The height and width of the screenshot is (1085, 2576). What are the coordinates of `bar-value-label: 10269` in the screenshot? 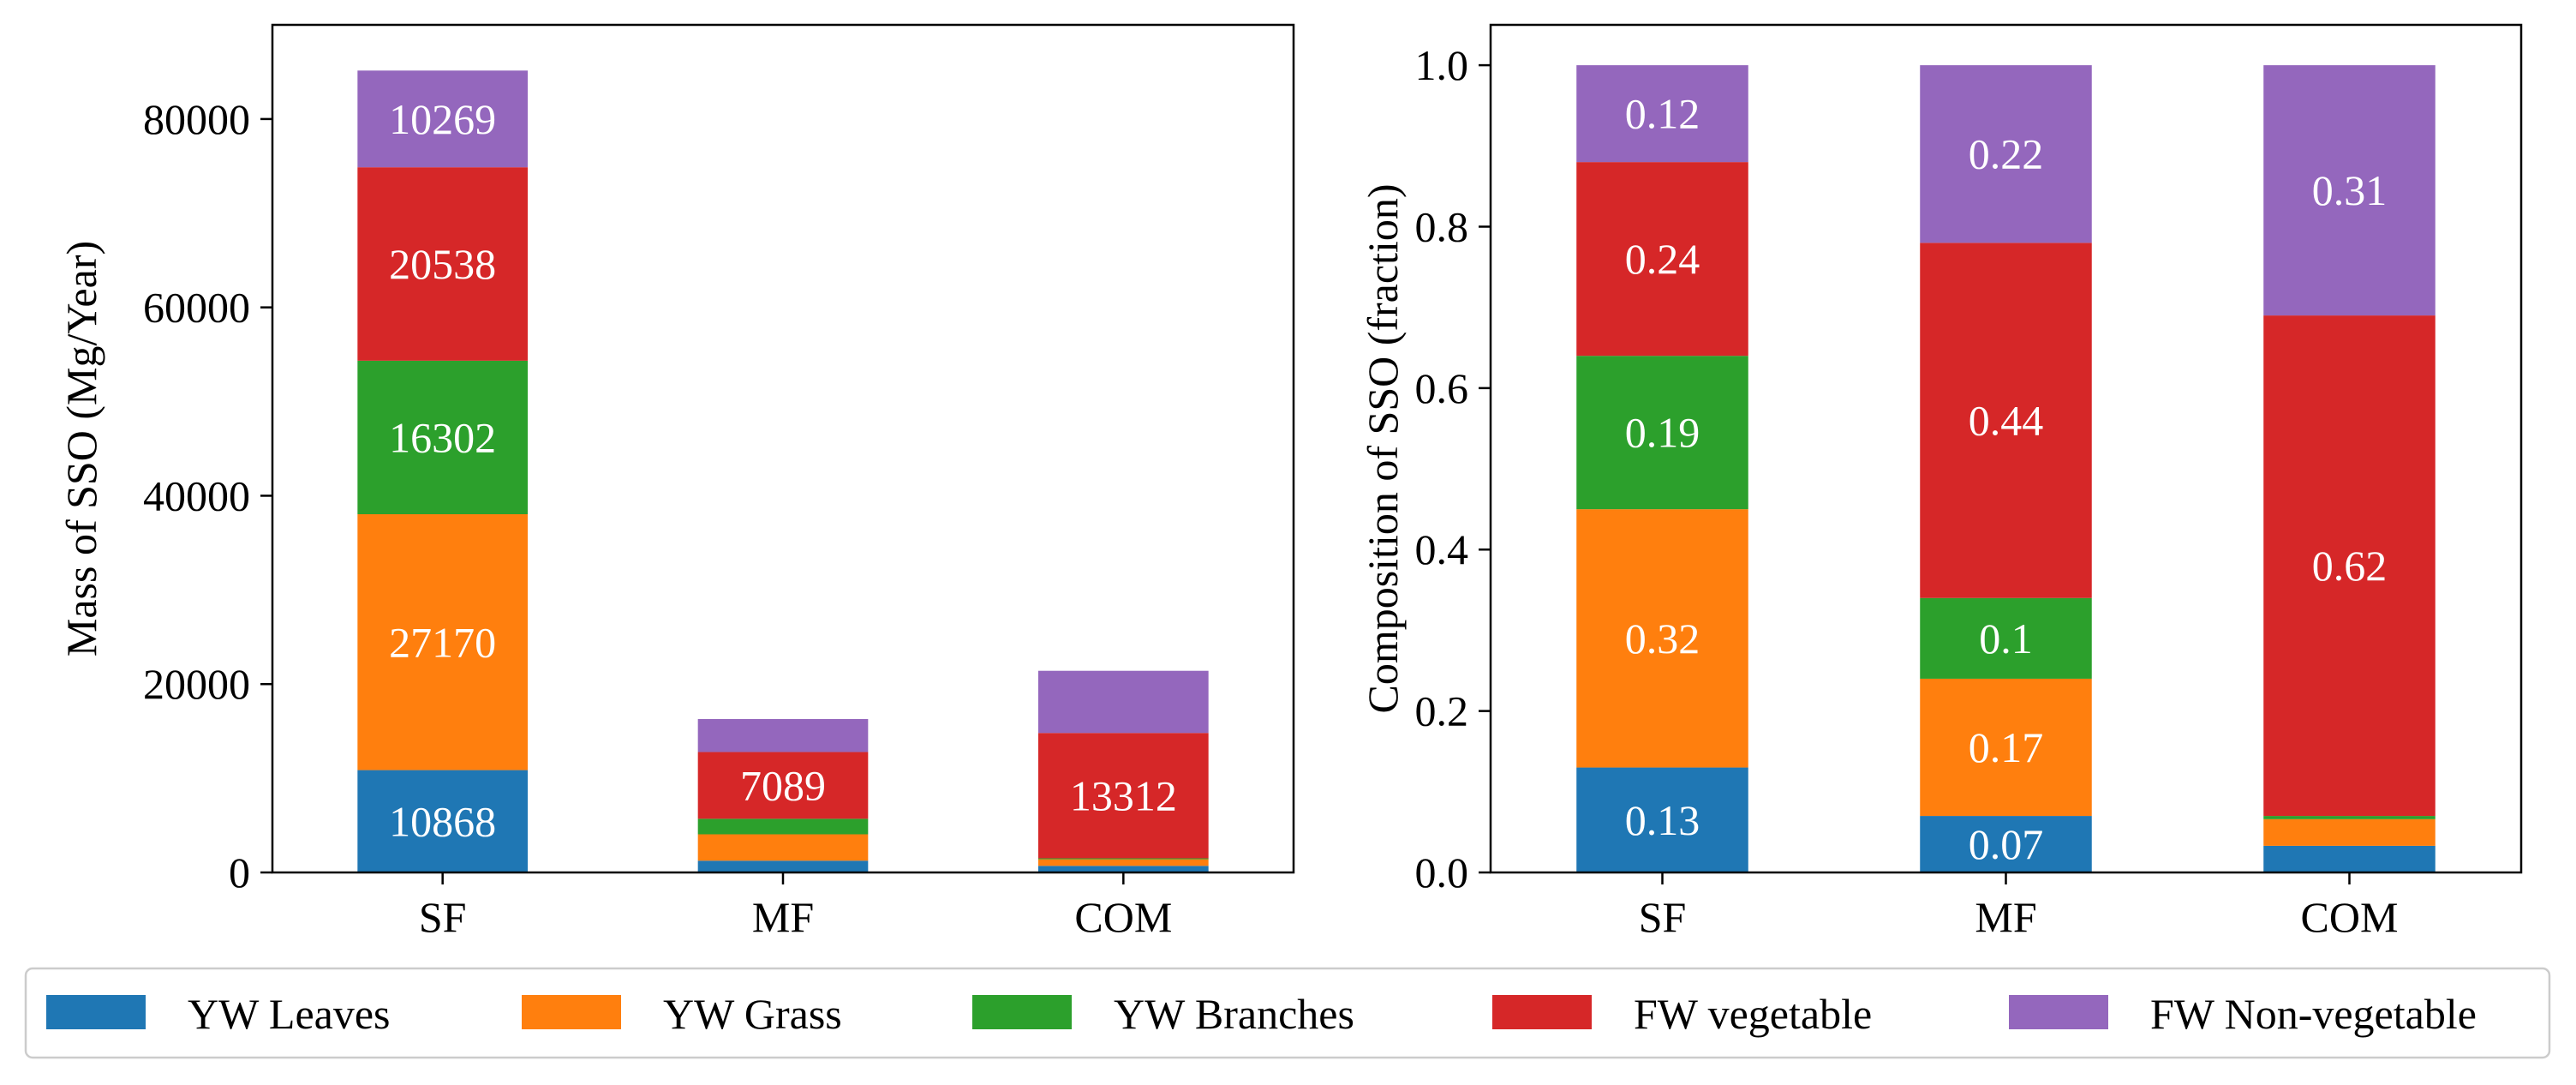 It's located at (443, 119).